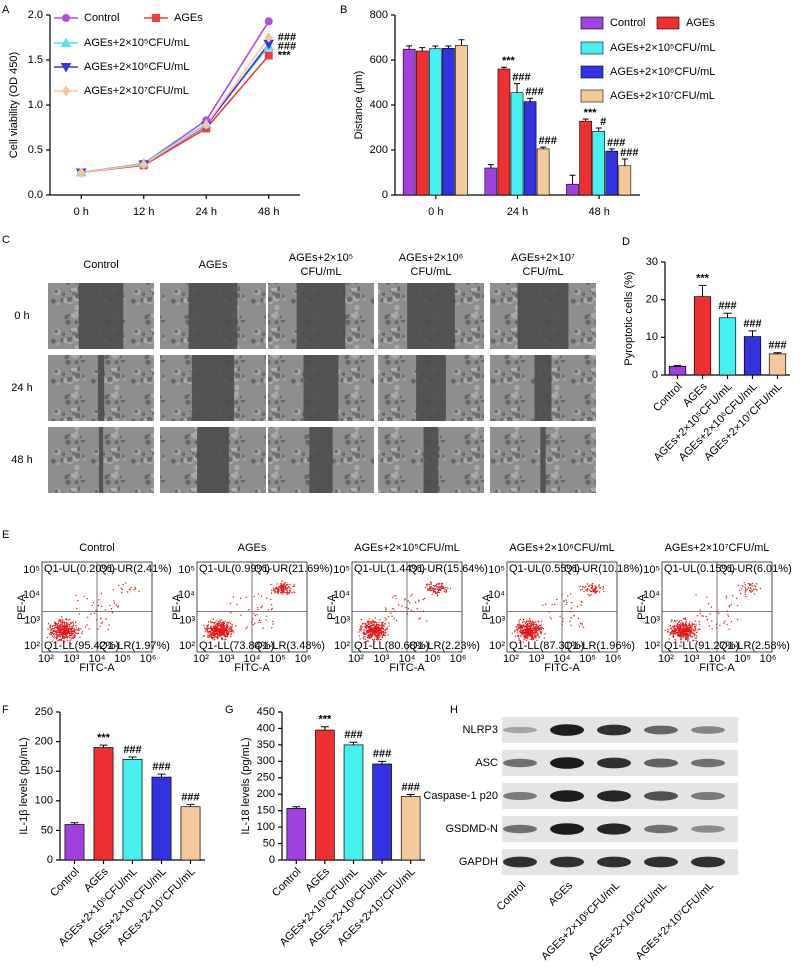 This screenshot has width=800, height=970. What do you see at coordinates (567, 763) in the screenshot?
I see `band` at bounding box center [567, 763].